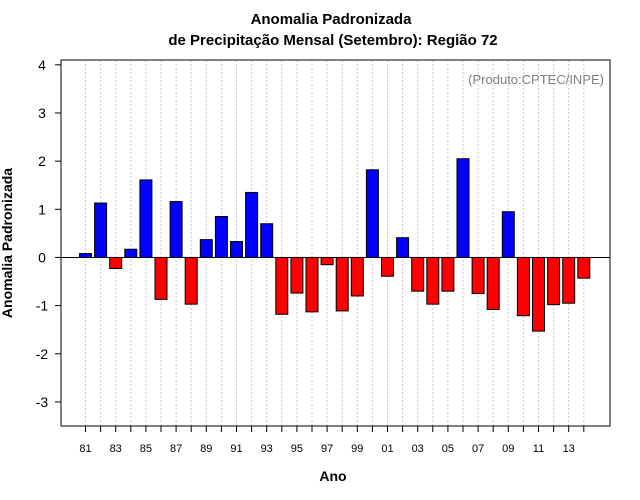 This screenshot has height=500, width=640. I want to click on x-tick-label-87: 87, so click(176, 449).